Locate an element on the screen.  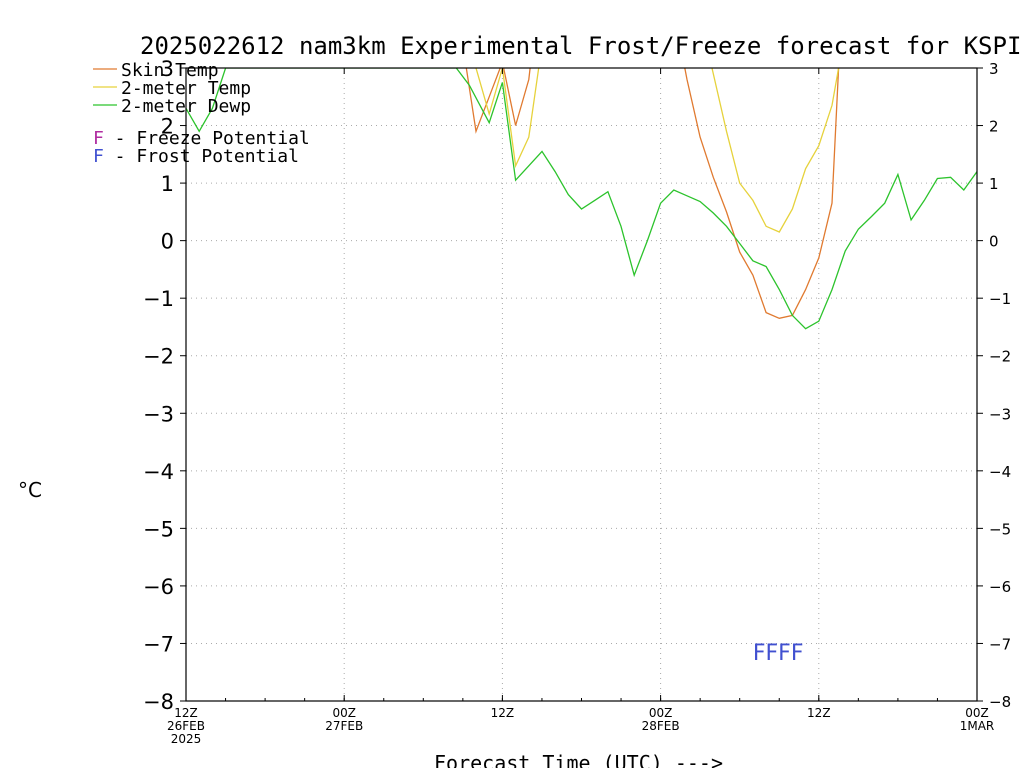
y-tick-label-left: −1 is located at coordinates (158, 299).